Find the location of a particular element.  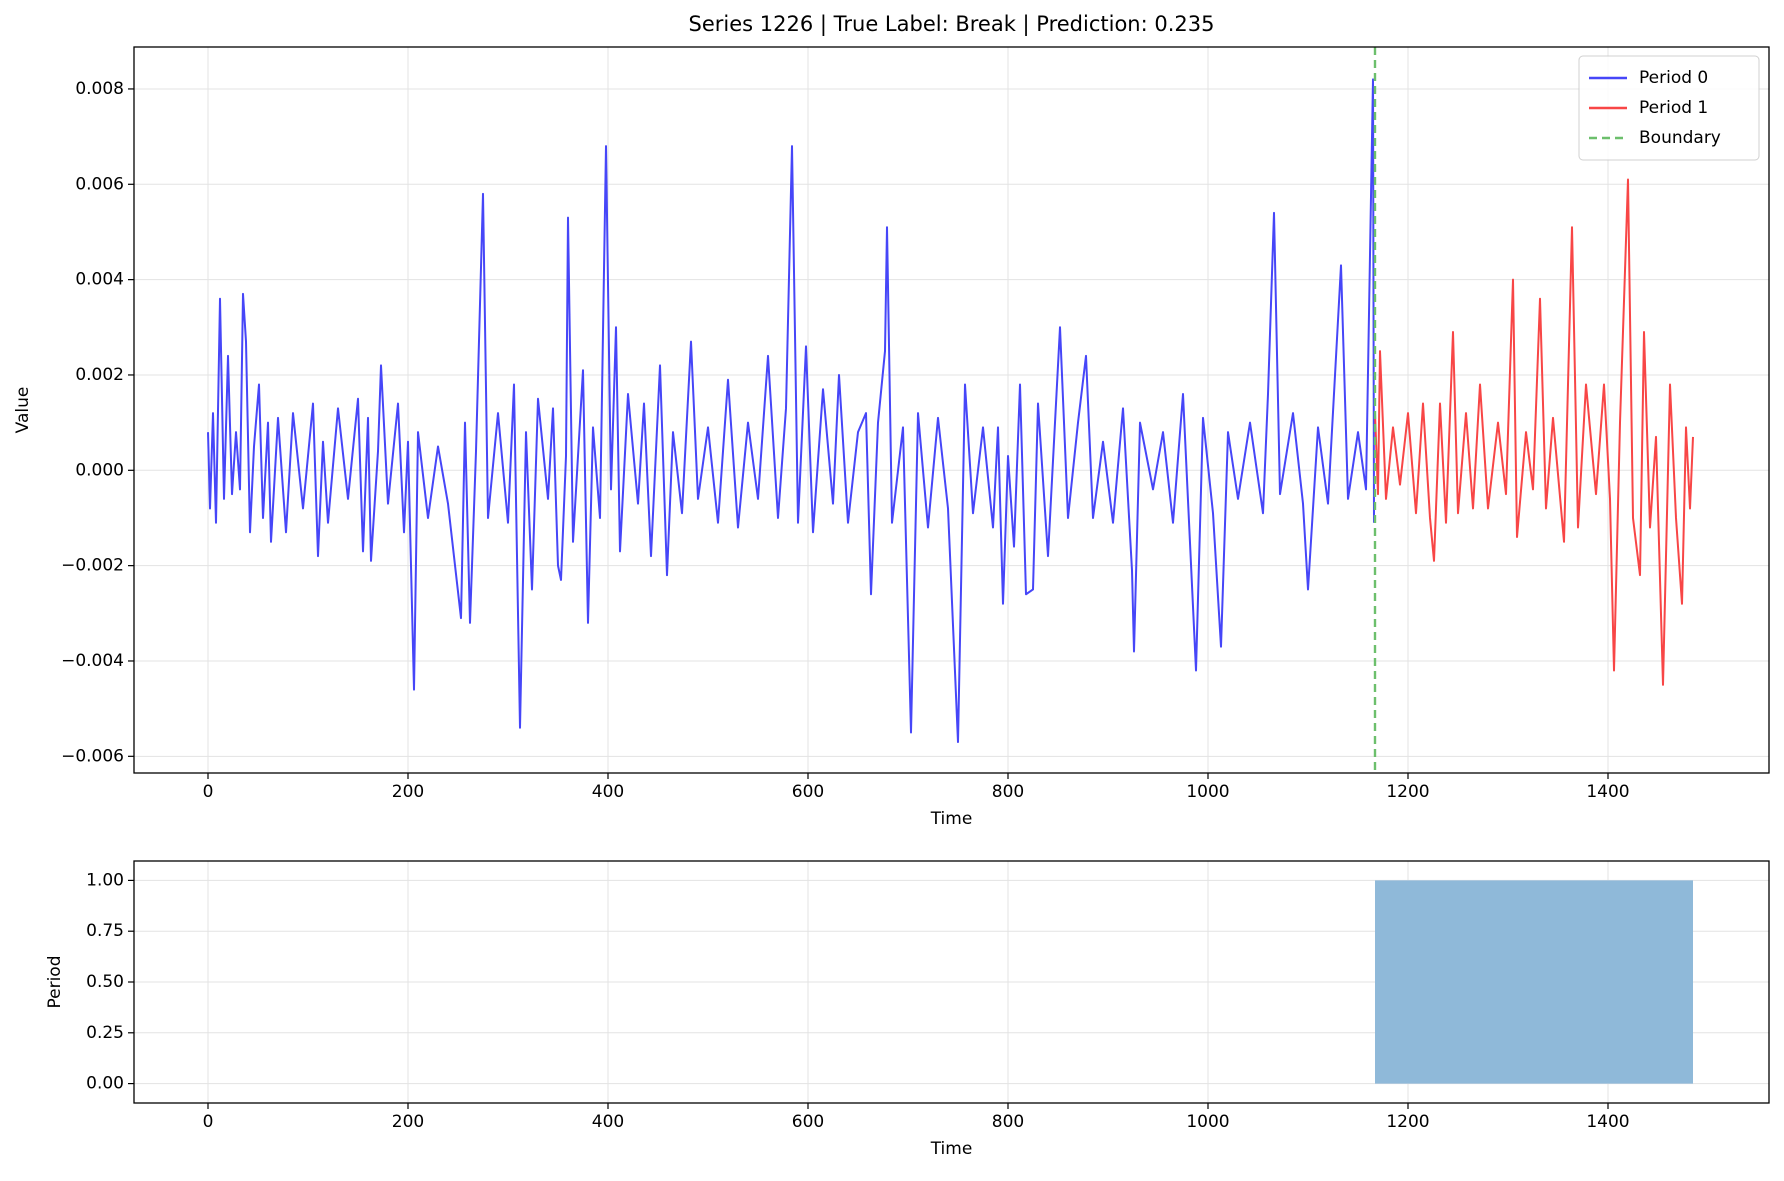

y-tick-label: 0.000 is located at coordinates (99, 470).